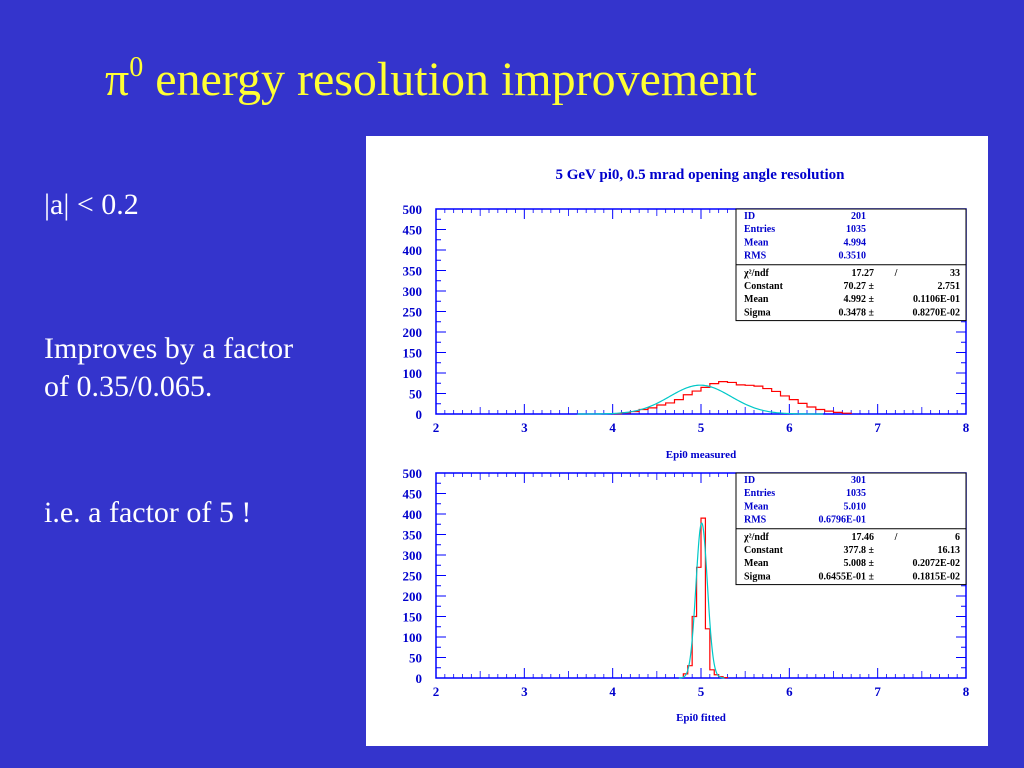 The width and height of the screenshot is (1024, 768). I want to click on fit-value: 17.46, so click(863, 537).